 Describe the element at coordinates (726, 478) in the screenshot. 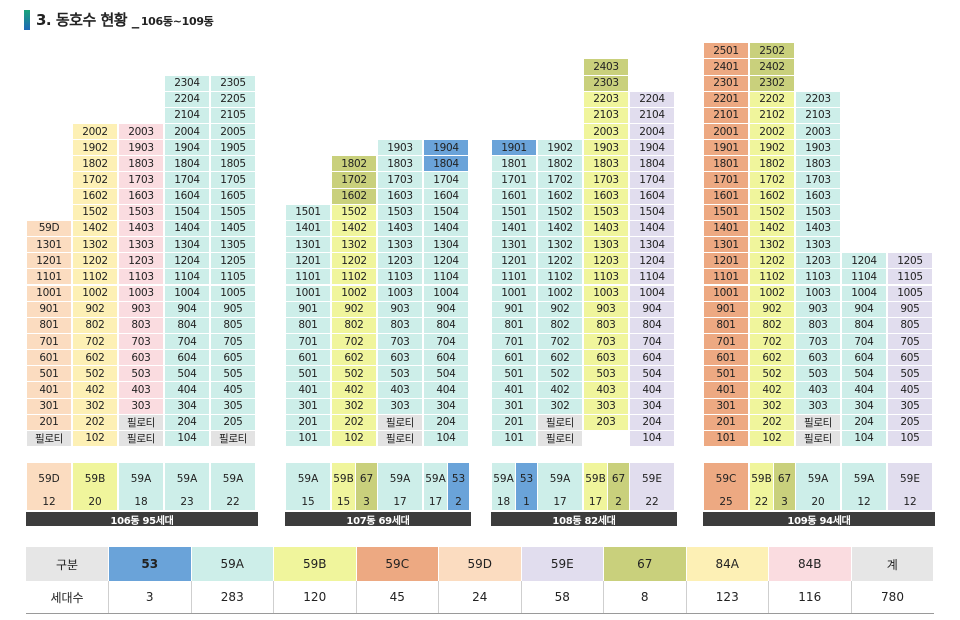

I see `unit-type-label: 59C` at that location.